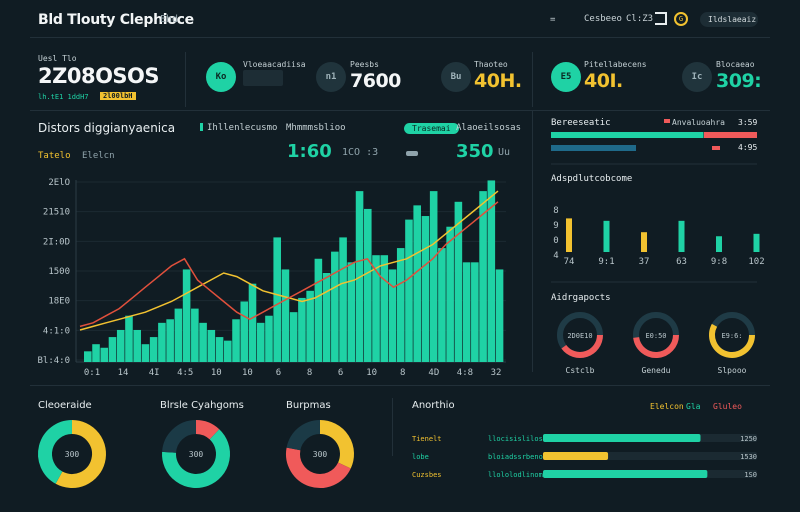 The width and height of the screenshot is (800, 512). What do you see at coordinates (59, 272) in the screenshot?
I see `y-tick-label: 1500` at bounding box center [59, 272].